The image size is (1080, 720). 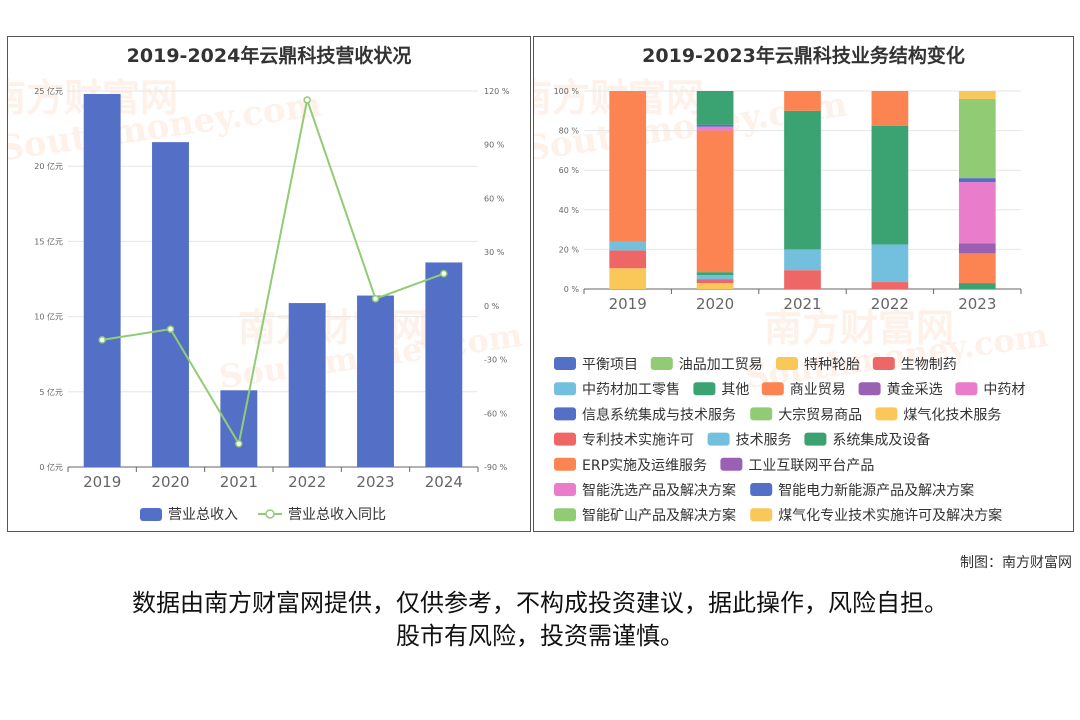 I want to click on y2-tick-label: 90 %, so click(x=494, y=145).